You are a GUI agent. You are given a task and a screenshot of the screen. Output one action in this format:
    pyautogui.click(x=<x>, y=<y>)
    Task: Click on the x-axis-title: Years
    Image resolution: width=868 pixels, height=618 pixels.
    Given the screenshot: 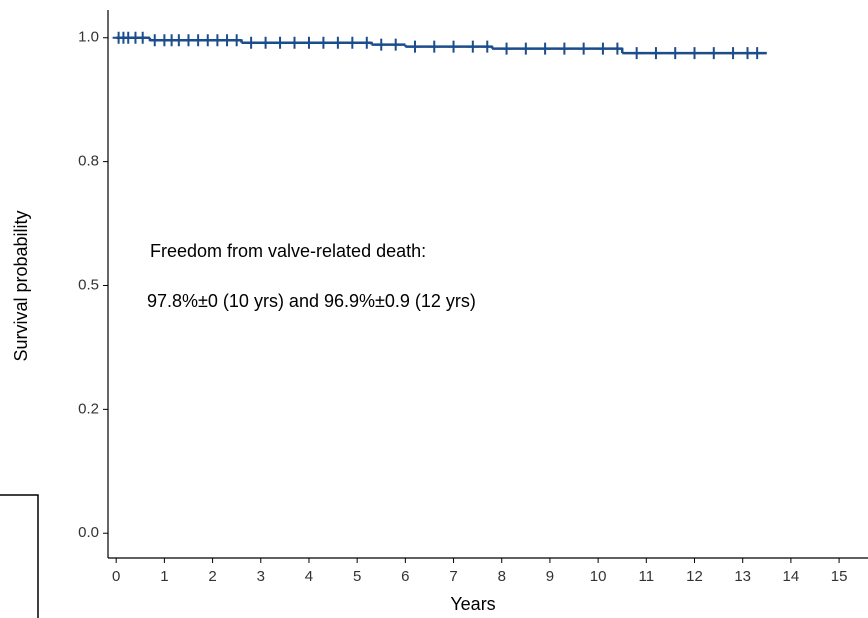 What is the action you would take?
    pyautogui.click(x=472, y=604)
    